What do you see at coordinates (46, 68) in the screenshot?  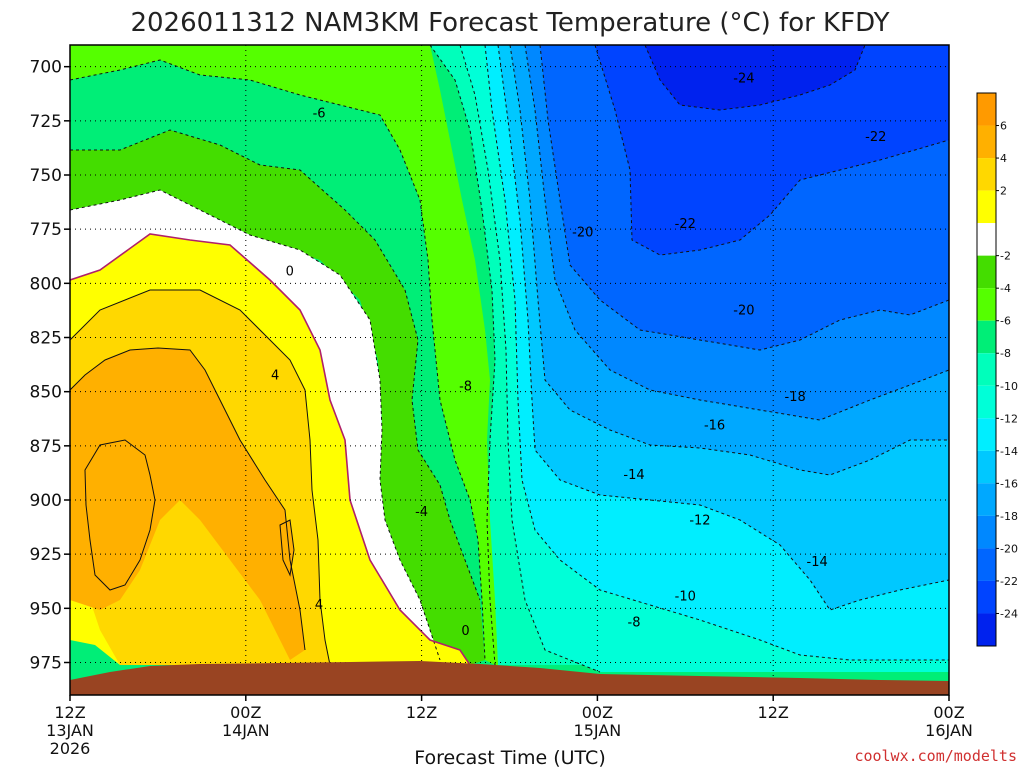 I see `y-tick-label: 700` at bounding box center [46, 68].